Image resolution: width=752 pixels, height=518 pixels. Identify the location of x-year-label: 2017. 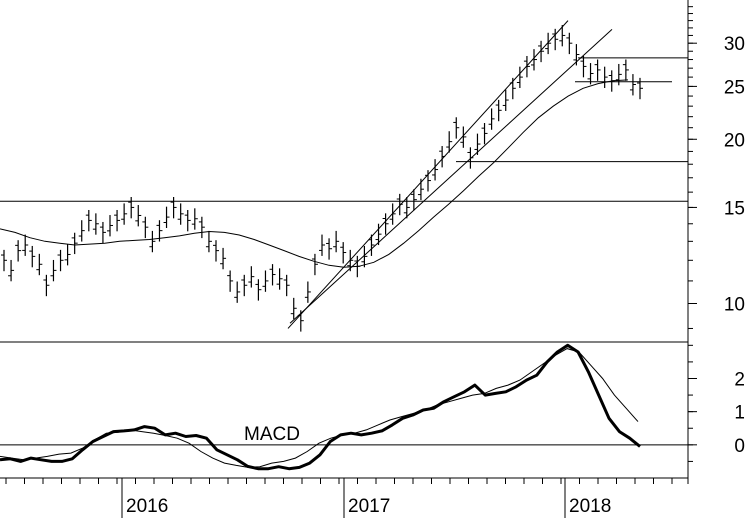
(369, 506).